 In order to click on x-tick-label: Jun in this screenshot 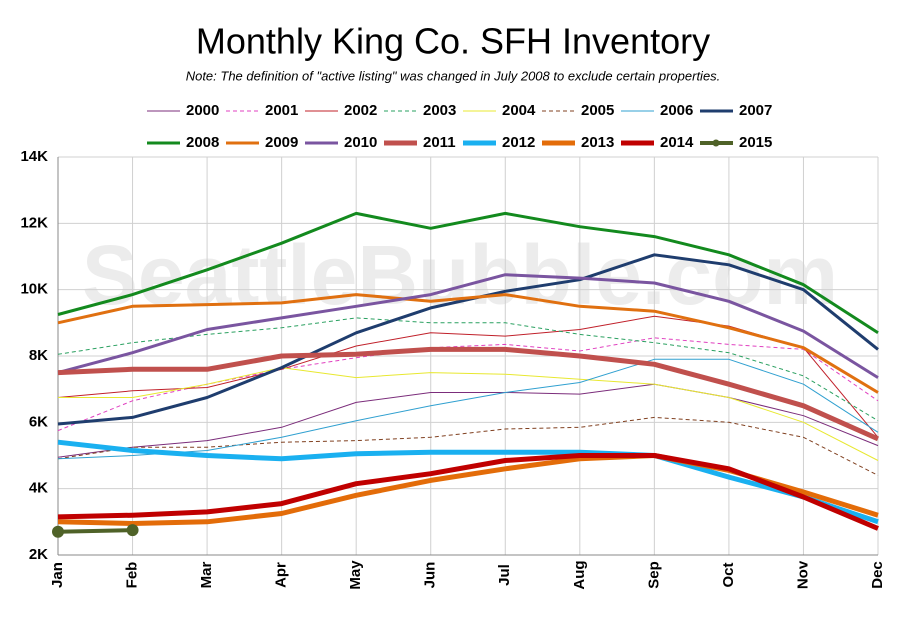, I will do `click(430, 575)`.